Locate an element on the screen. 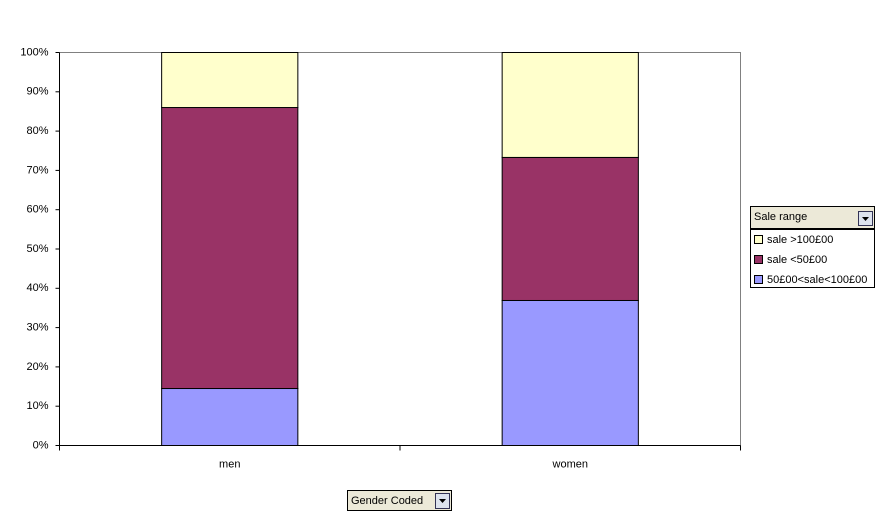 This screenshot has width=878, height=512. y-tick-label: 0% is located at coordinates (41, 445).